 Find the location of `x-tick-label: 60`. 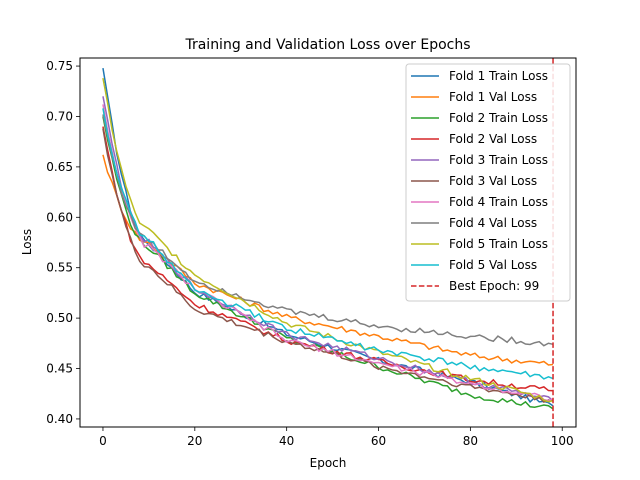

x-tick-label: 60 is located at coordinates (378, 441).